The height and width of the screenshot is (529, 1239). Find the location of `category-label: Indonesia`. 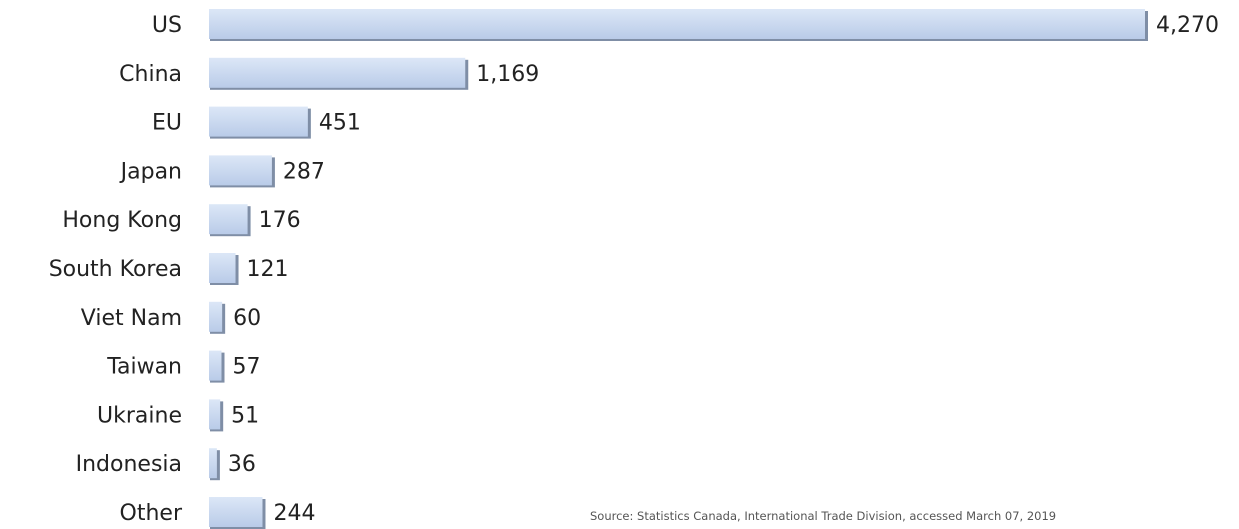

category-label: Indonesia is located at coordinates (129, 464).